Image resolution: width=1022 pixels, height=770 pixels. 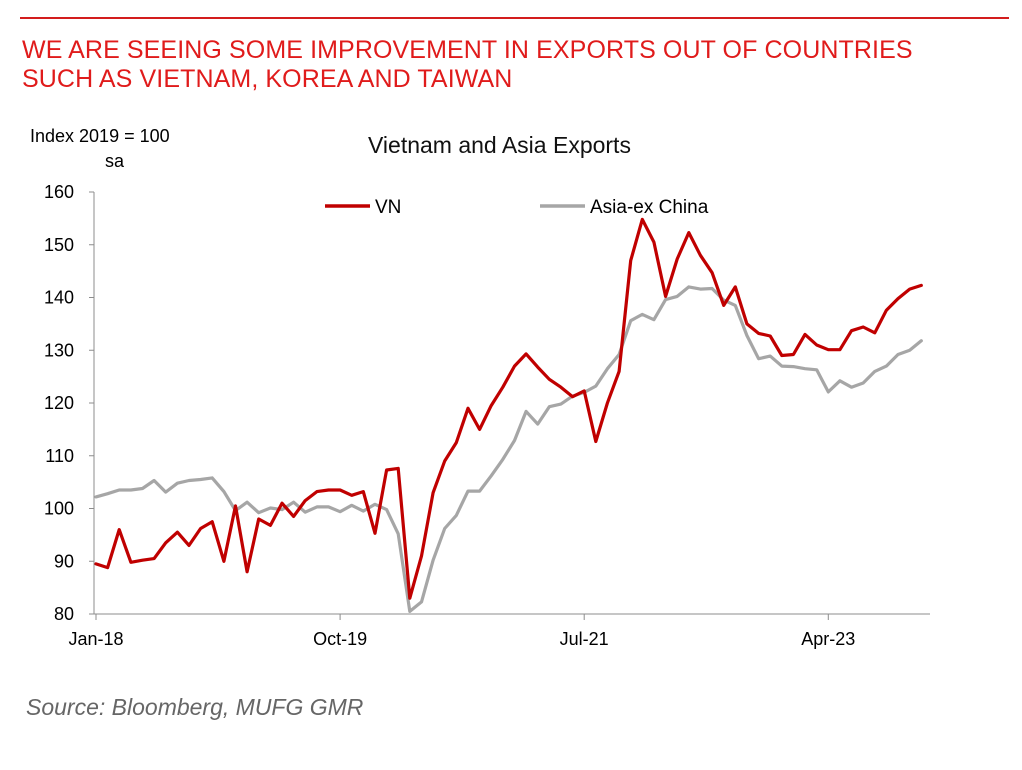 I want to click on y-tick-label: 100, so click(x=59, y=509).